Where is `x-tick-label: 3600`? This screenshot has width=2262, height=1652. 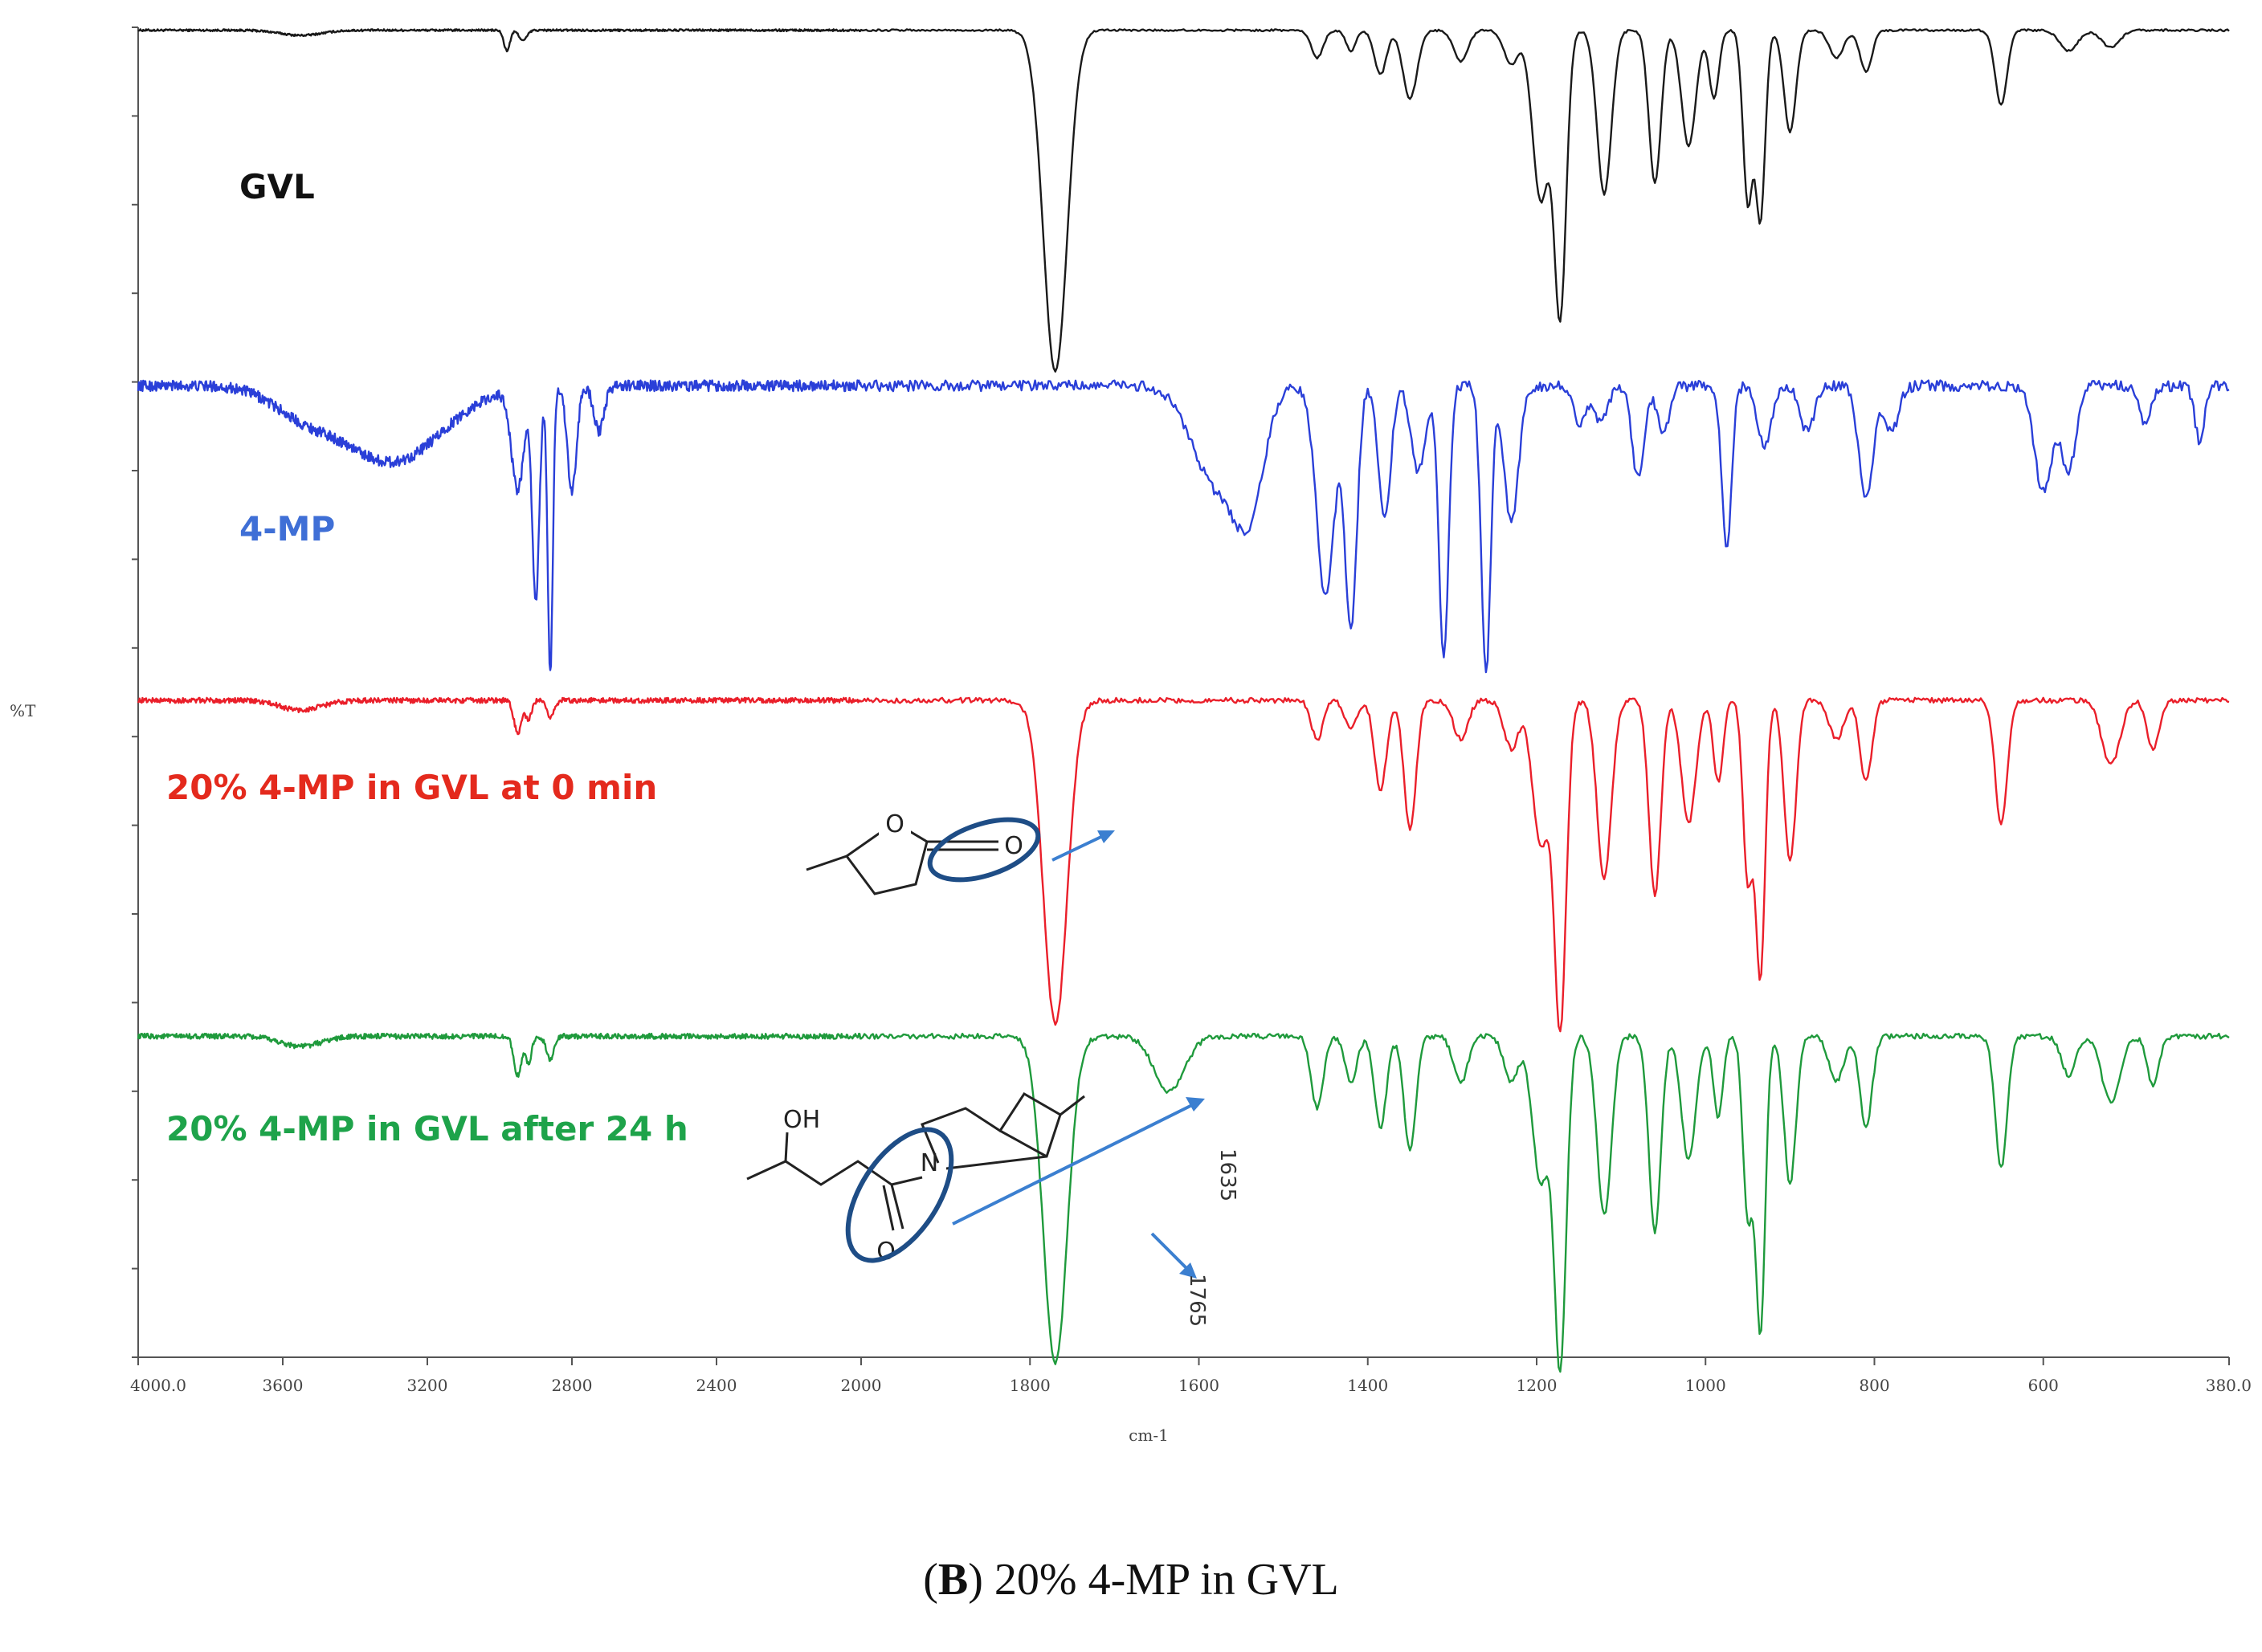 x-tick-label: 3600 is located at coordinates (283, 1385).